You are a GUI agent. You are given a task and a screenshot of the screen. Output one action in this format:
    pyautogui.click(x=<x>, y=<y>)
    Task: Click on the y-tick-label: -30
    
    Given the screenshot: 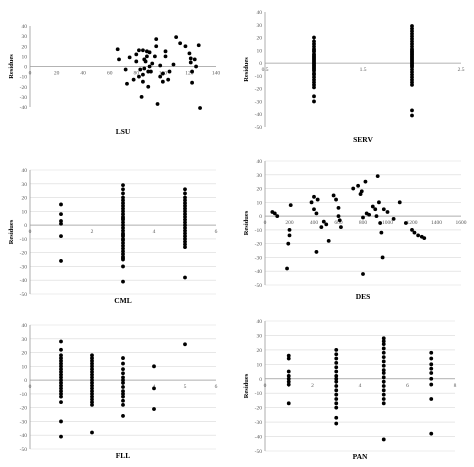 What is the action you would take?
    pyautogui.click(x=24, y=98)
    